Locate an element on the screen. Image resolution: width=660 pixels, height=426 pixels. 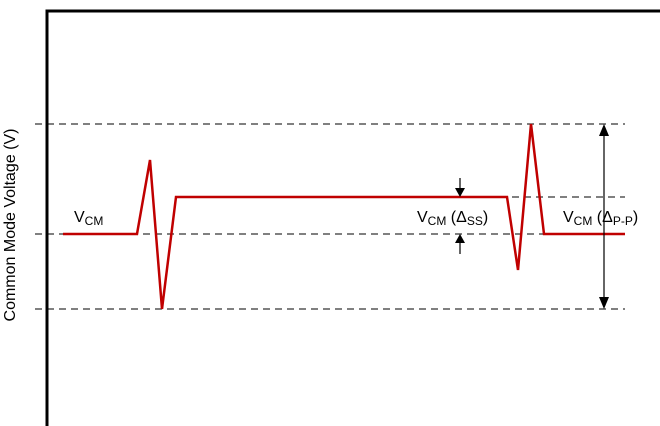
delta-pp-arrow is located at coordinates (604, 216).